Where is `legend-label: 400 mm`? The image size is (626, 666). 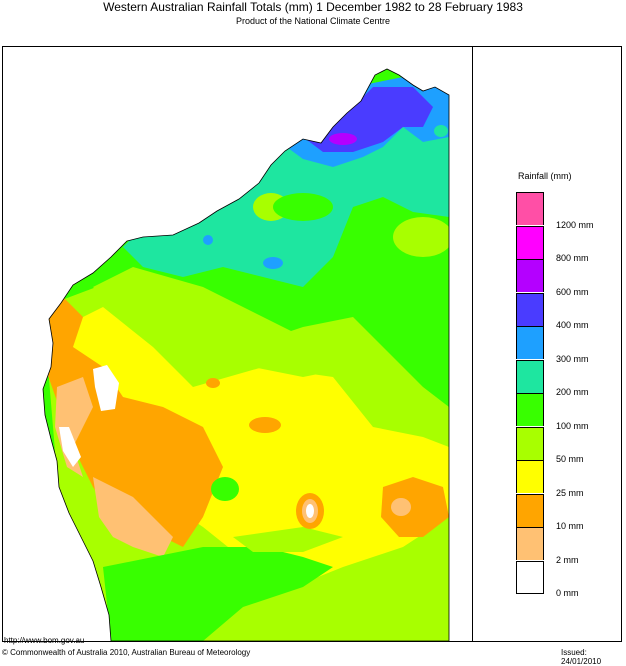 legend-label: 400 mm is located at coordinates (572, 325).